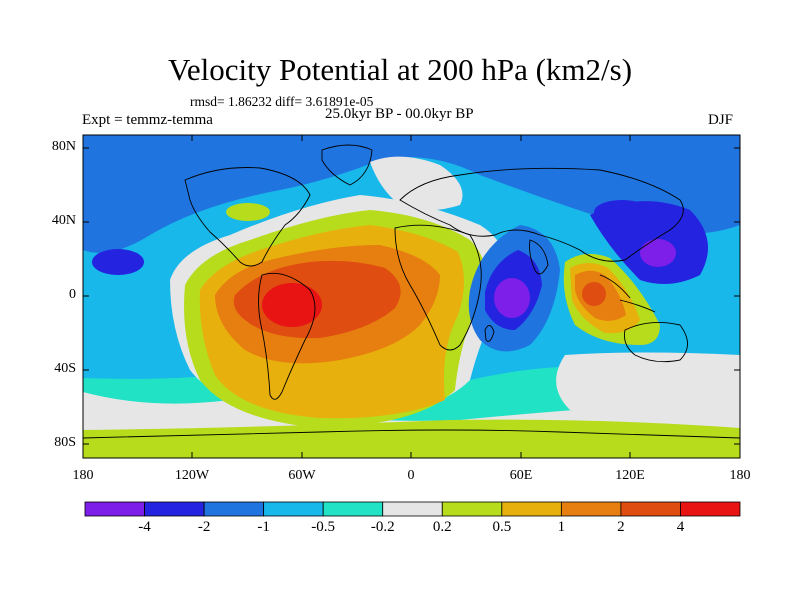 The image size is (800, 600). I want to click on lat-label-80s: 80S, so click(65, 442).